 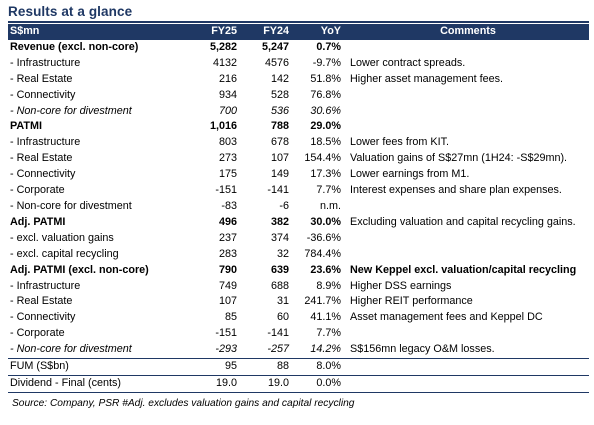 What do you see at coordinates (216, 367) in the screenshot?
I see `row-fy25: 95` at bounding box center [216, 367].